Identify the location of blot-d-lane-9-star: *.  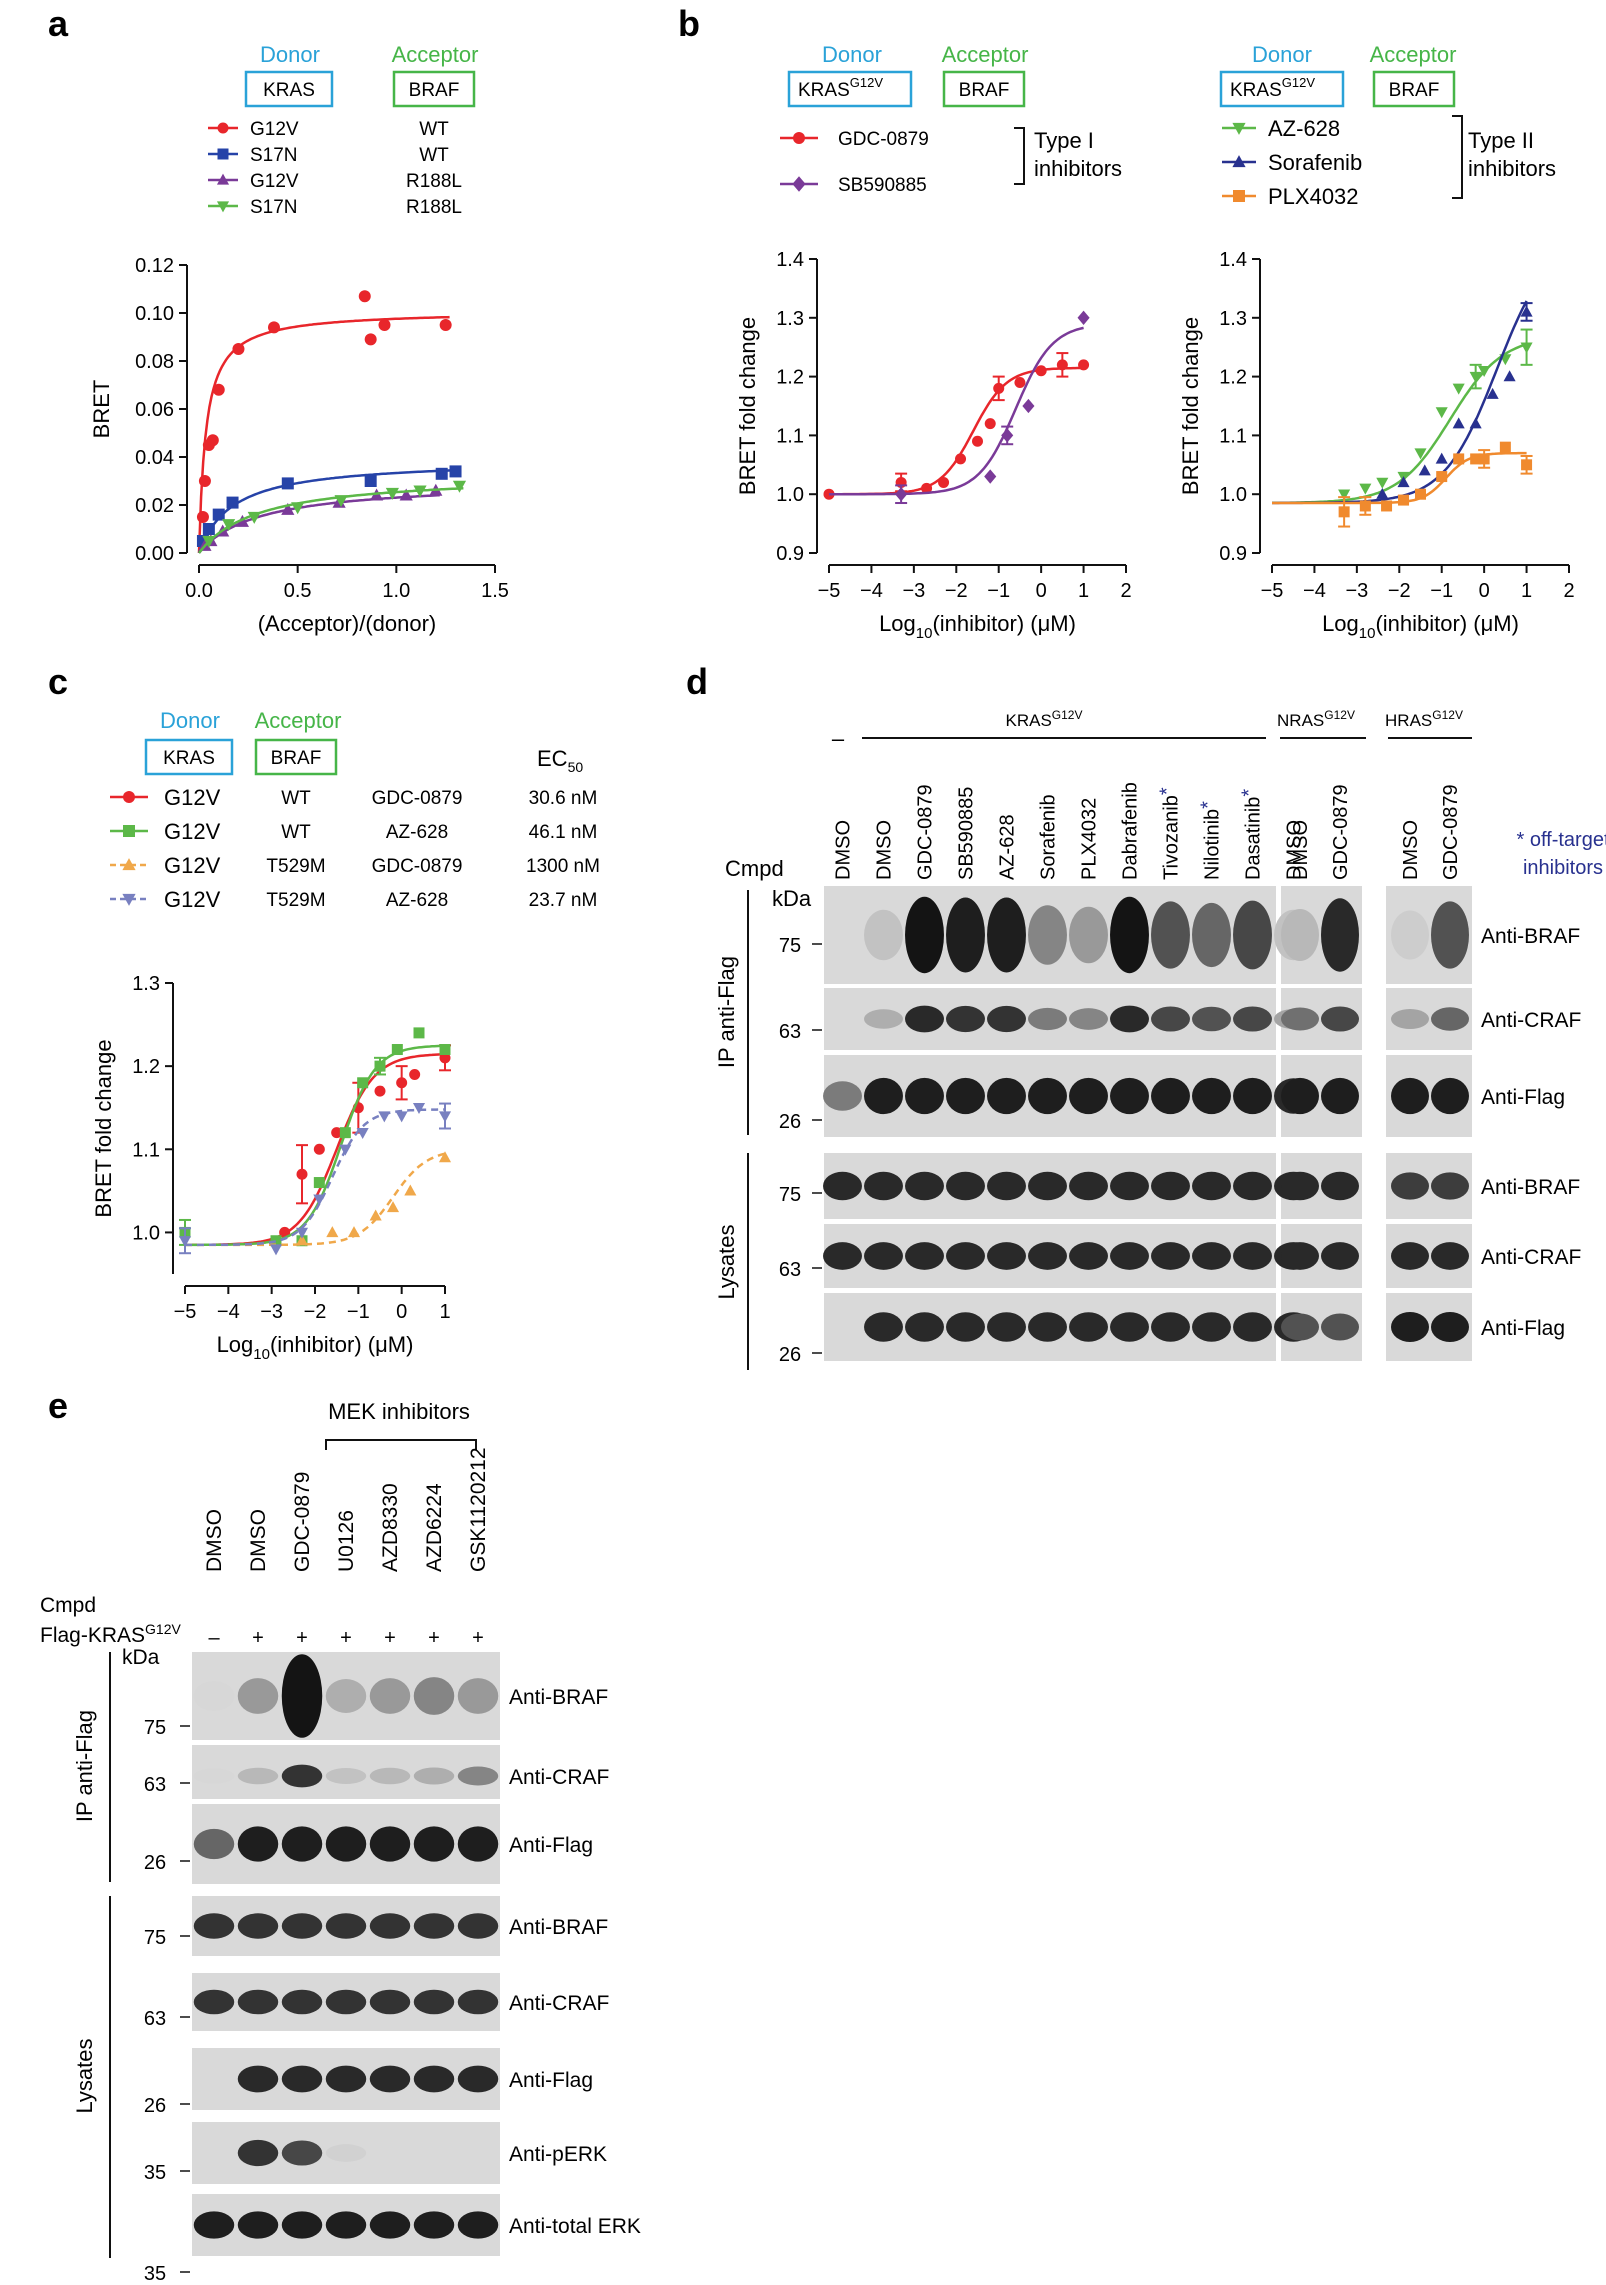
(1209, 805).